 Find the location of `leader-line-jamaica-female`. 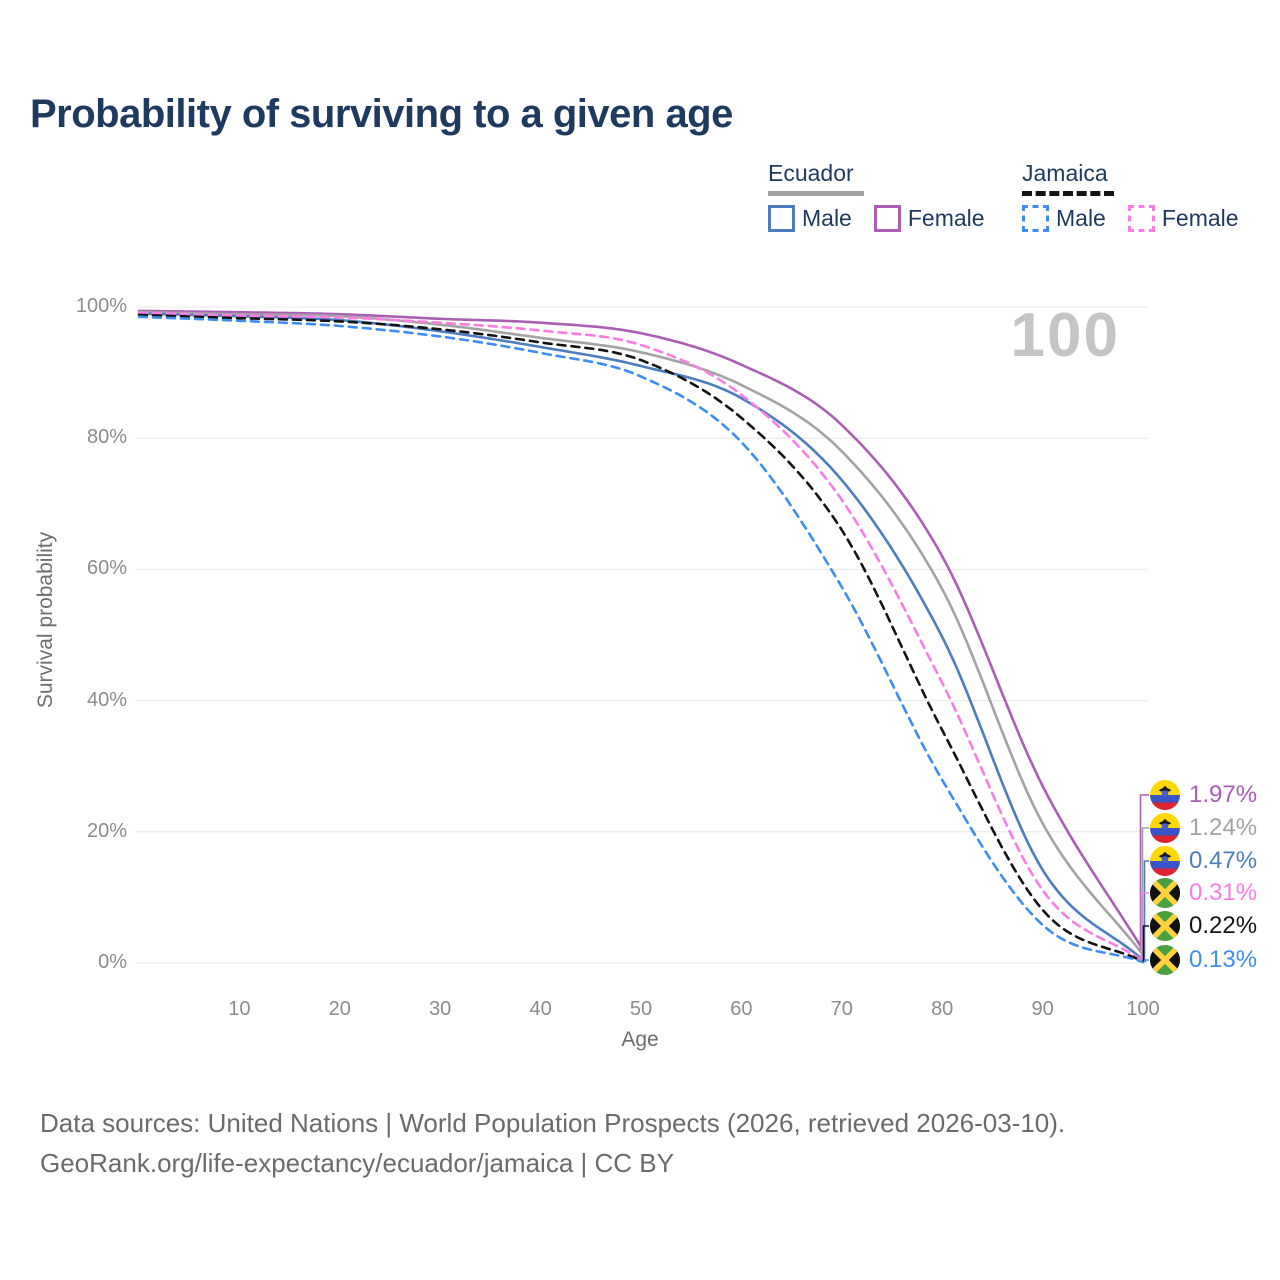

leader-line-jamaica-female is located at coordinates (1144, 926).